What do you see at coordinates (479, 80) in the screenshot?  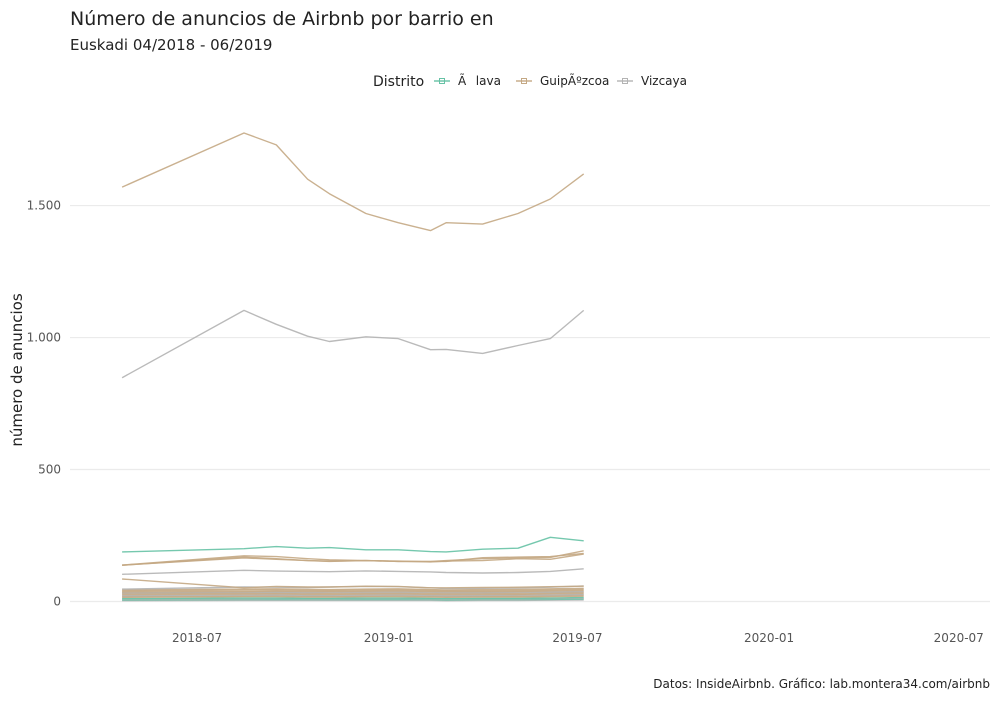 I see `legend-label: Ãlava` at bounding box center [479, 80].